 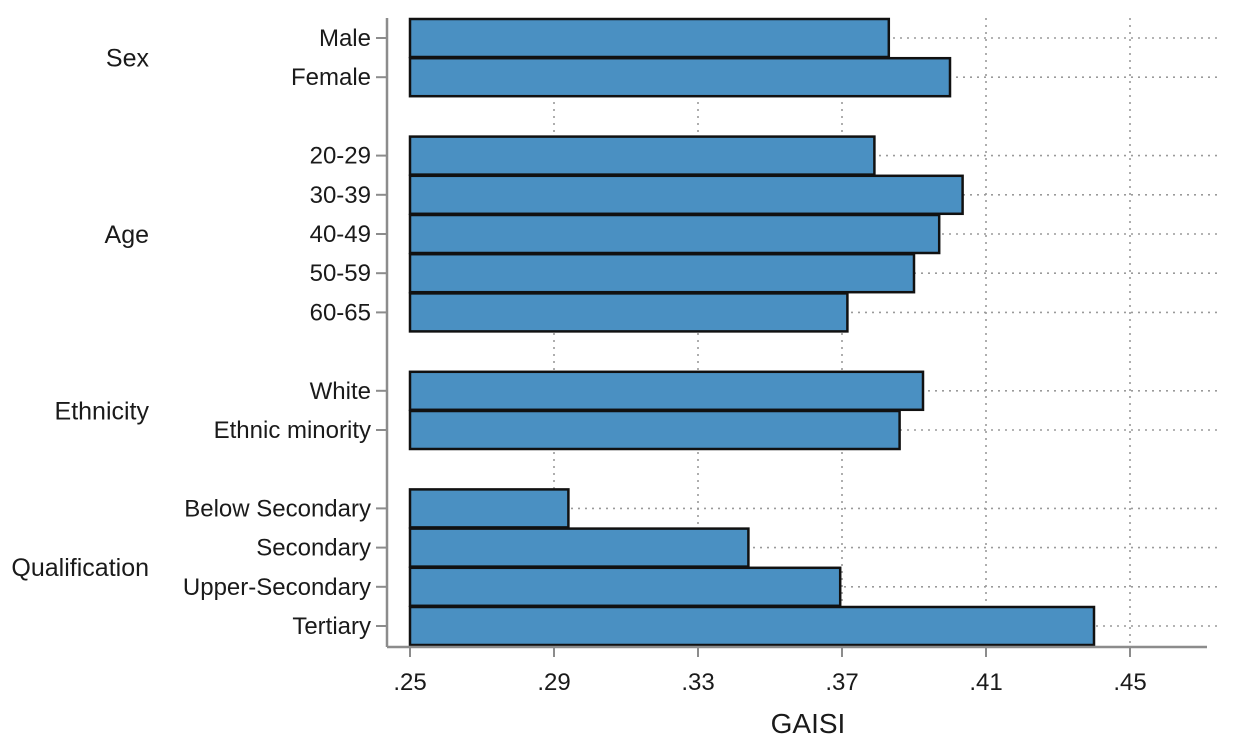 What do you see at coordinates (277, 587) in the screenshot?
I see `category-label: Upper-Secondary` at bounding box center [277, 587].